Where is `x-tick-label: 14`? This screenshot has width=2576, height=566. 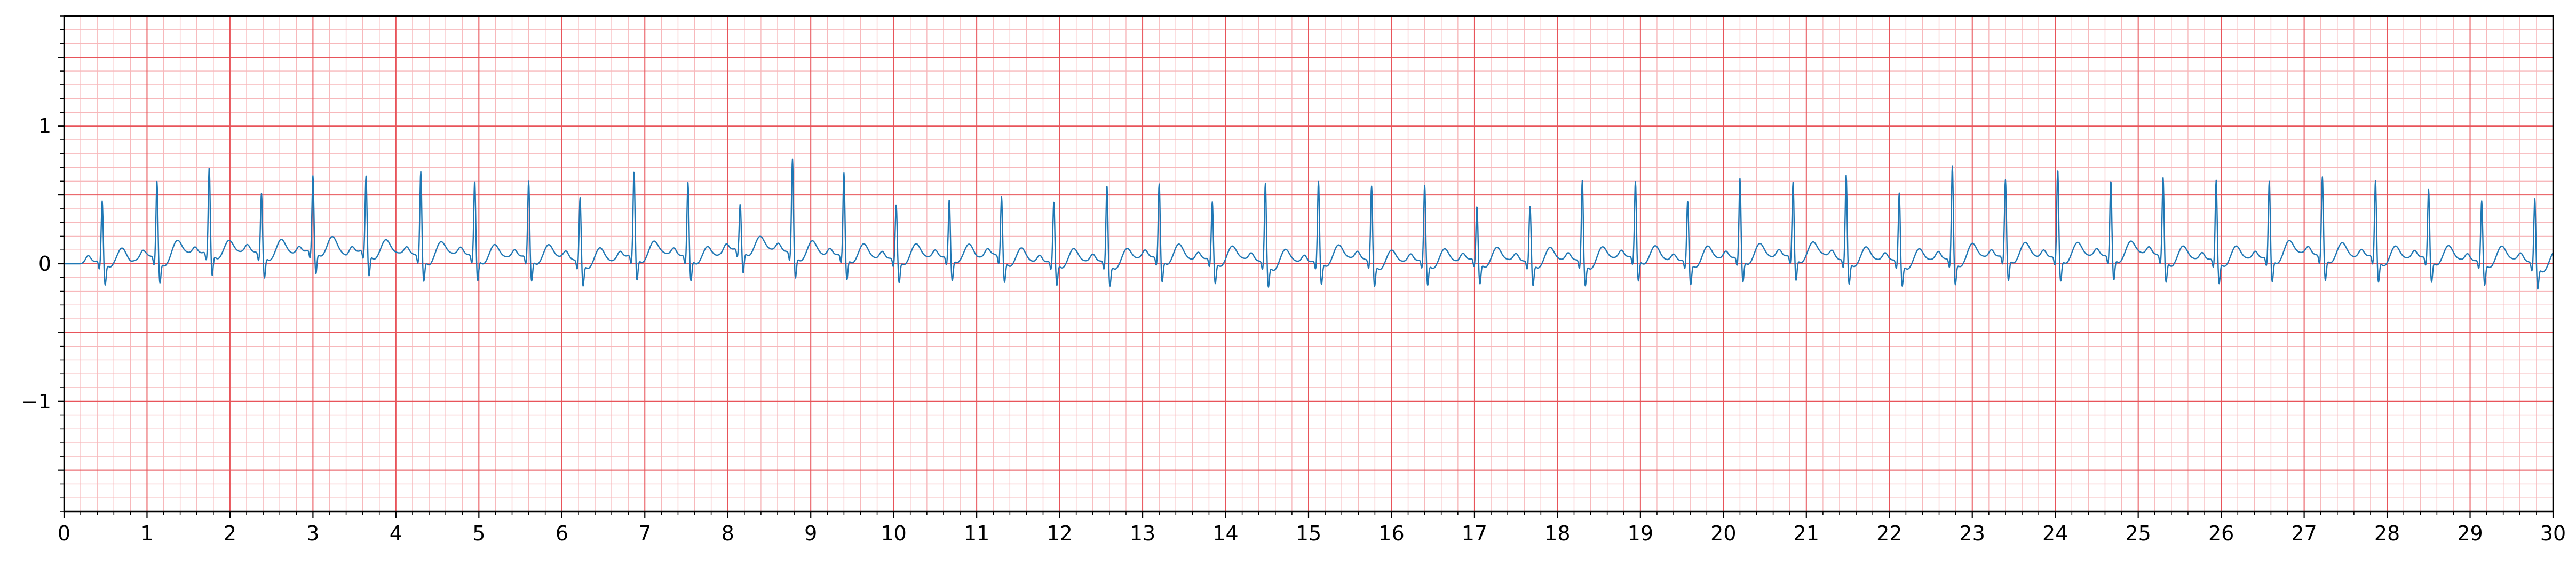
x-tick-label: 14 is located at coordinates (1225, 533).